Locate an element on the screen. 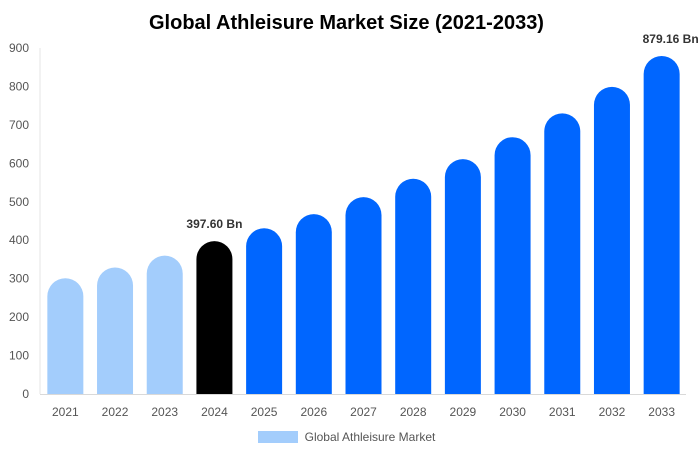 The image size is (699, 454). x-tick-label: 2022 is located at coordinates (115, 412).